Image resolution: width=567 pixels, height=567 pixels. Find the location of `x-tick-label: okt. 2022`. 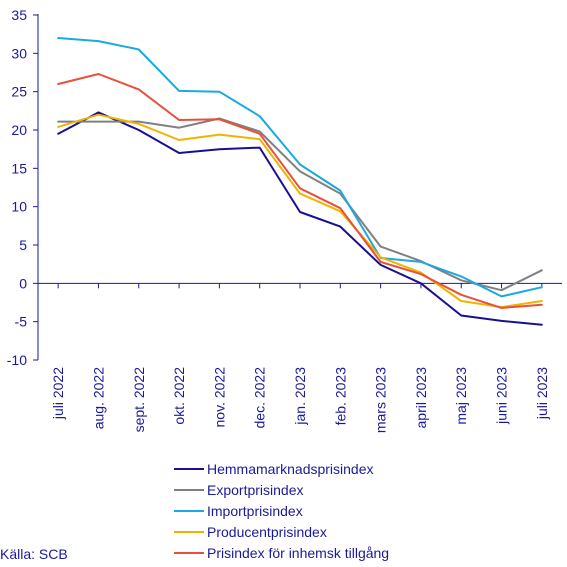

x-tick-label: okt. 2022 is located at coordinates (179, 396).